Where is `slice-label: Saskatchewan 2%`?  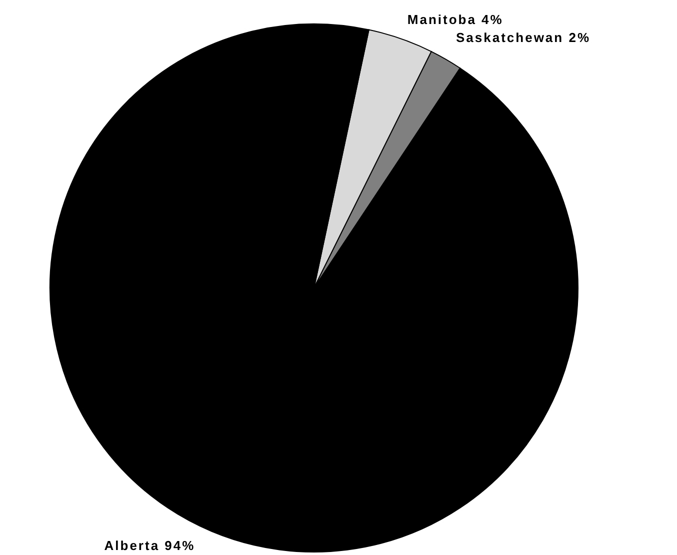 slice-label: Saskatchewan 2% is located at coordinates (523, 38).